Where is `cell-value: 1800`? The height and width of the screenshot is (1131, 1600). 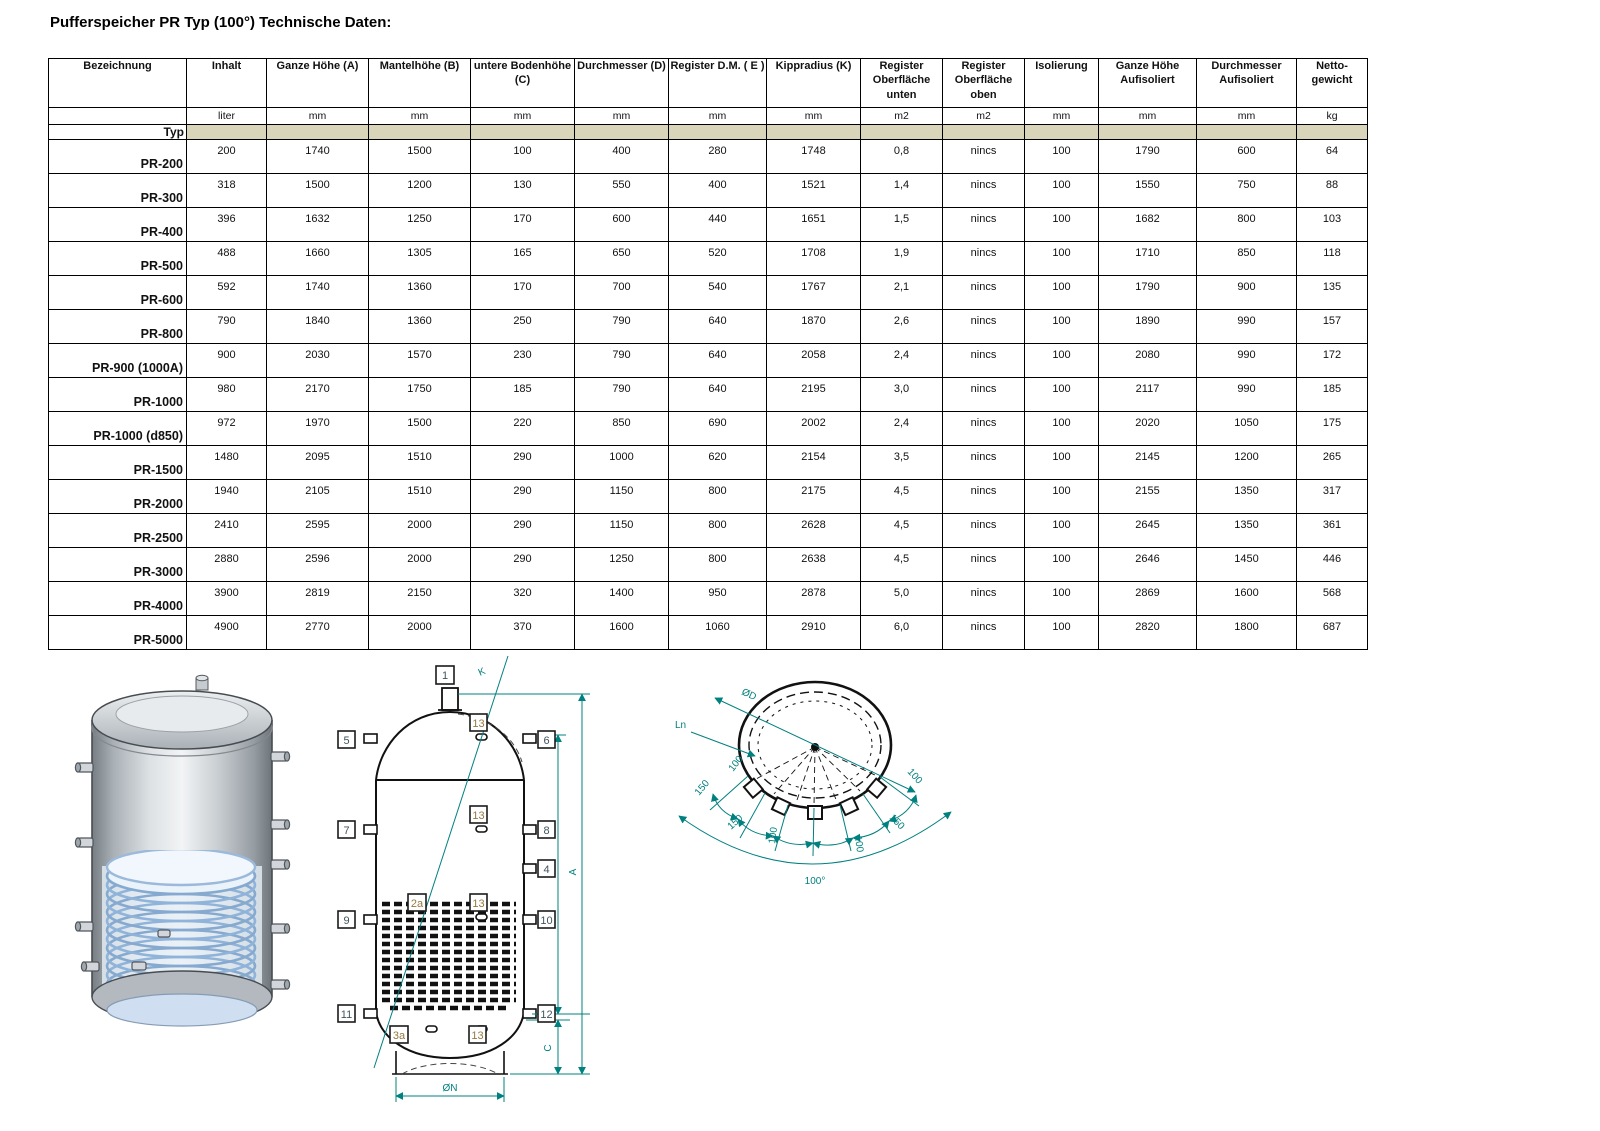 cell-value: 1800 is located at coordinates (1246, 632).